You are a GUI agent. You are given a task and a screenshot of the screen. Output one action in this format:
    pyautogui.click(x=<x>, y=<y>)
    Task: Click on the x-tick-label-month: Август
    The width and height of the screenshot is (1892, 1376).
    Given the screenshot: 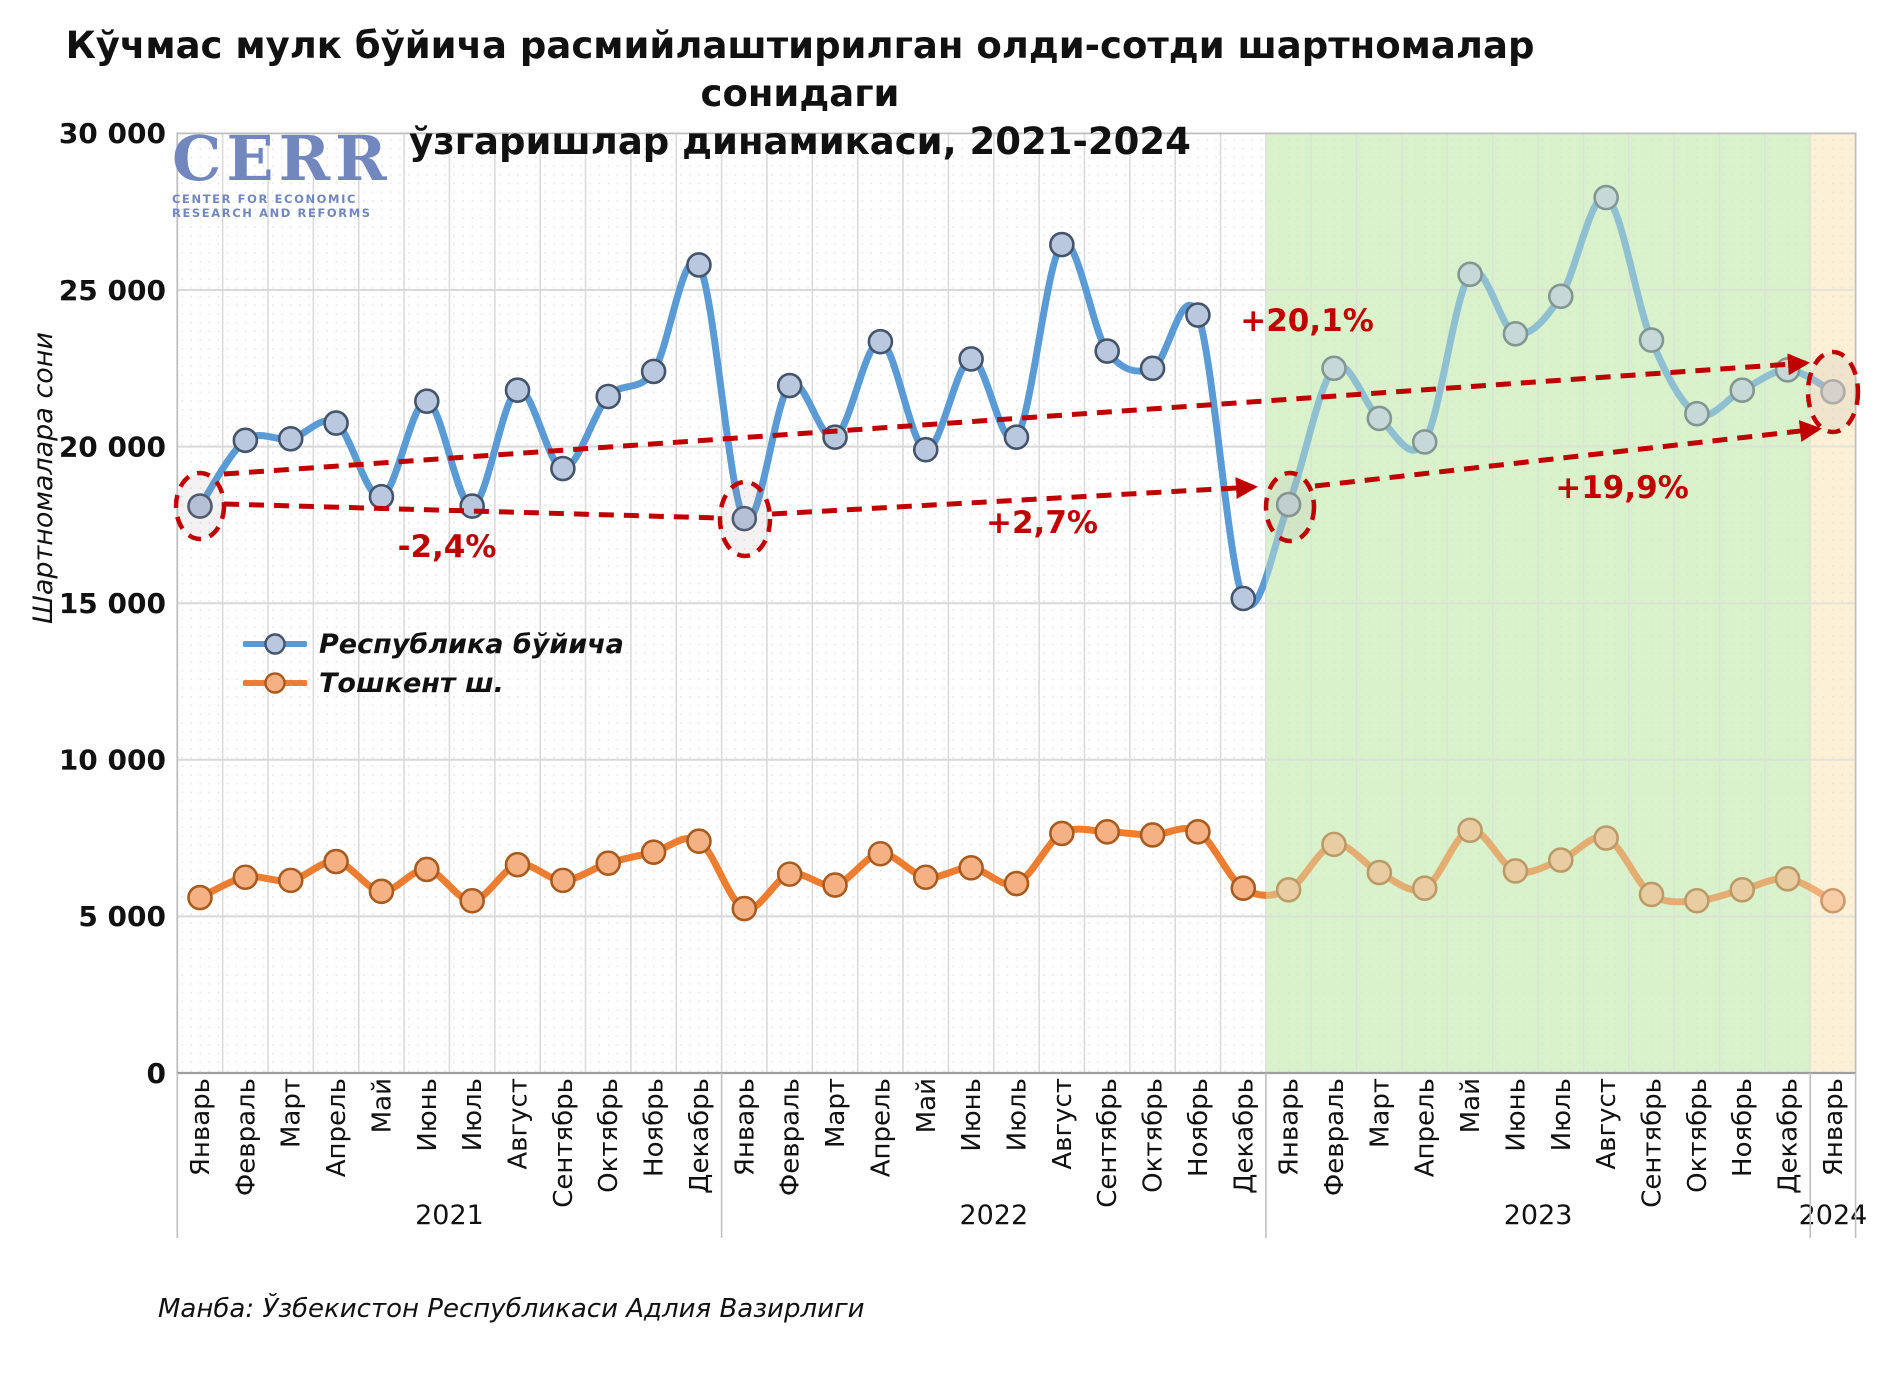 What is the action you would take?
    pyautogui.click(x=1063, y=1124)
    